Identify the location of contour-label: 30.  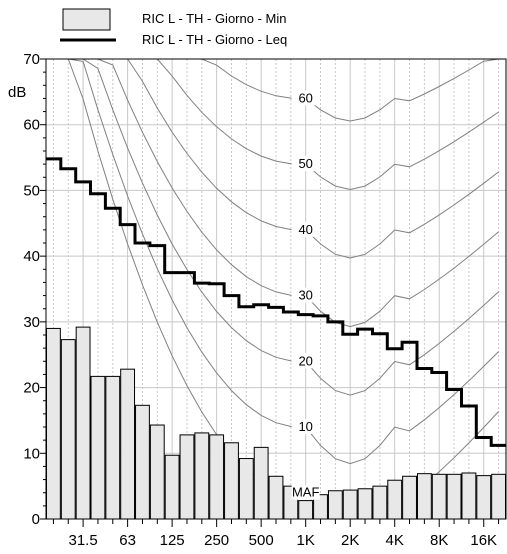
(305, 295).